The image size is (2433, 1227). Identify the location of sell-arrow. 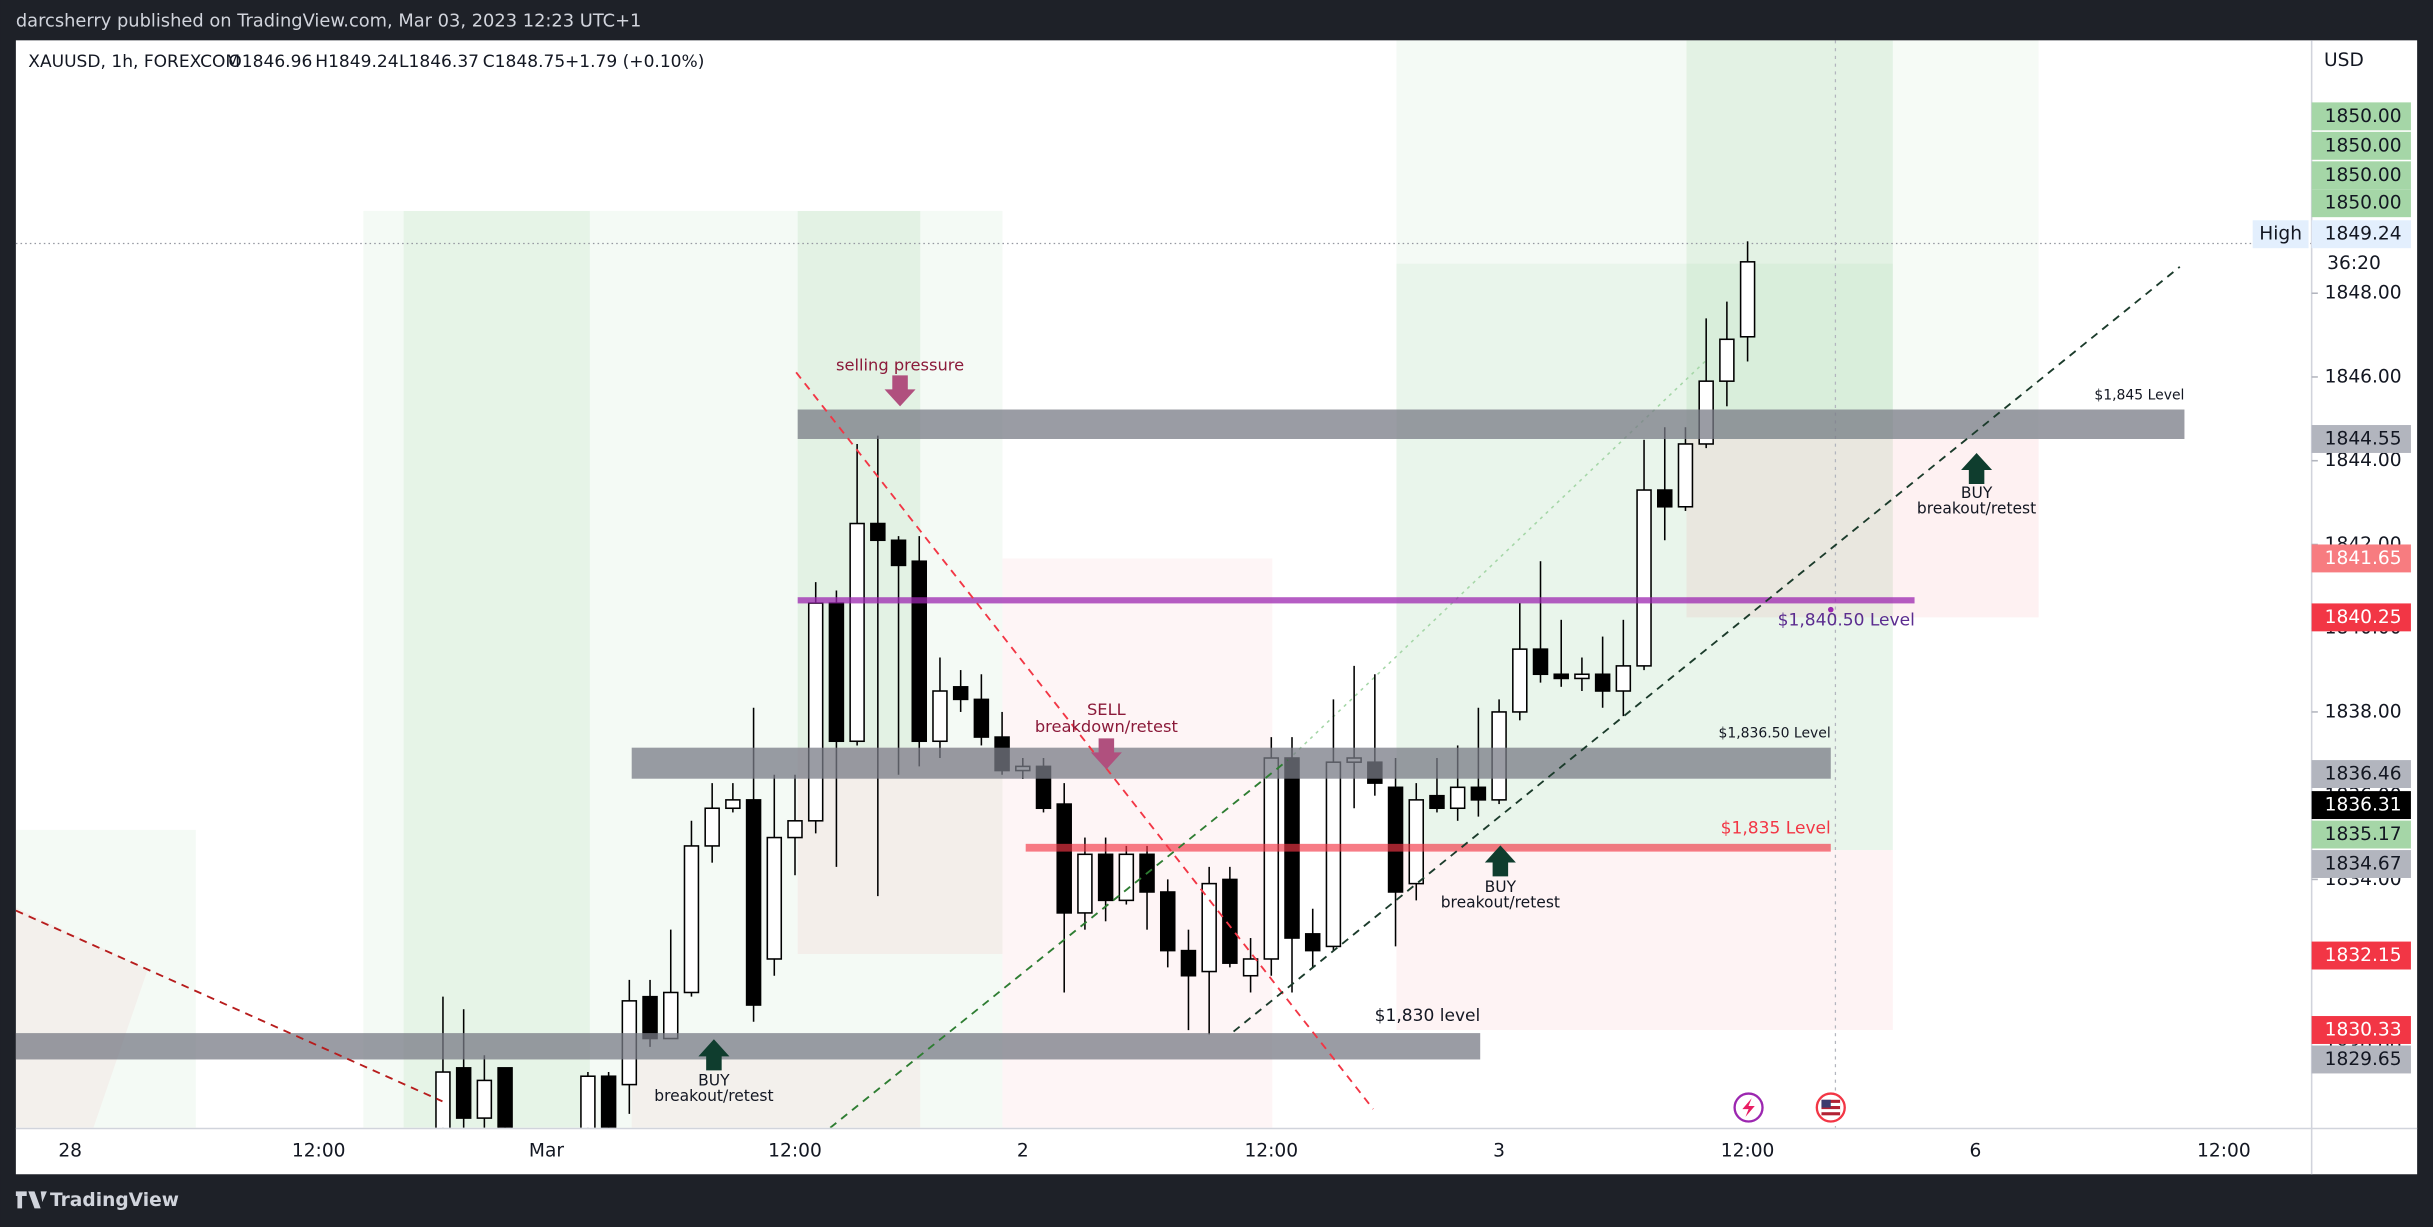
(1106, 754).